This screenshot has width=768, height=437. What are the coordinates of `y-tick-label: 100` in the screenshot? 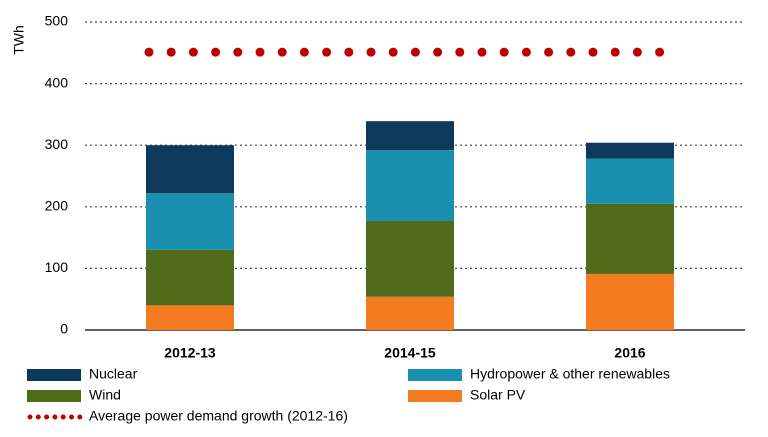 It's located at (57, 267).